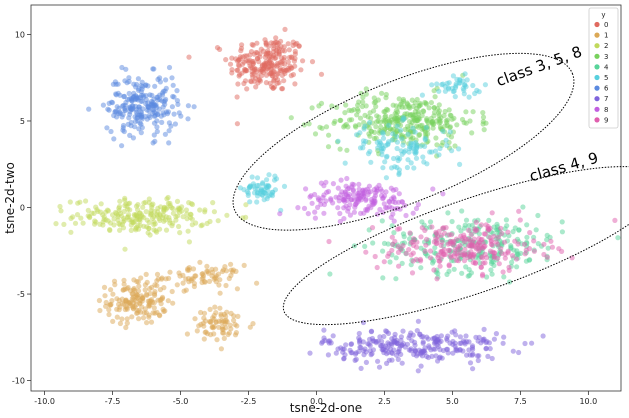  I want to click on y-axis-label: tsne-2d-two, so click(10, 198).